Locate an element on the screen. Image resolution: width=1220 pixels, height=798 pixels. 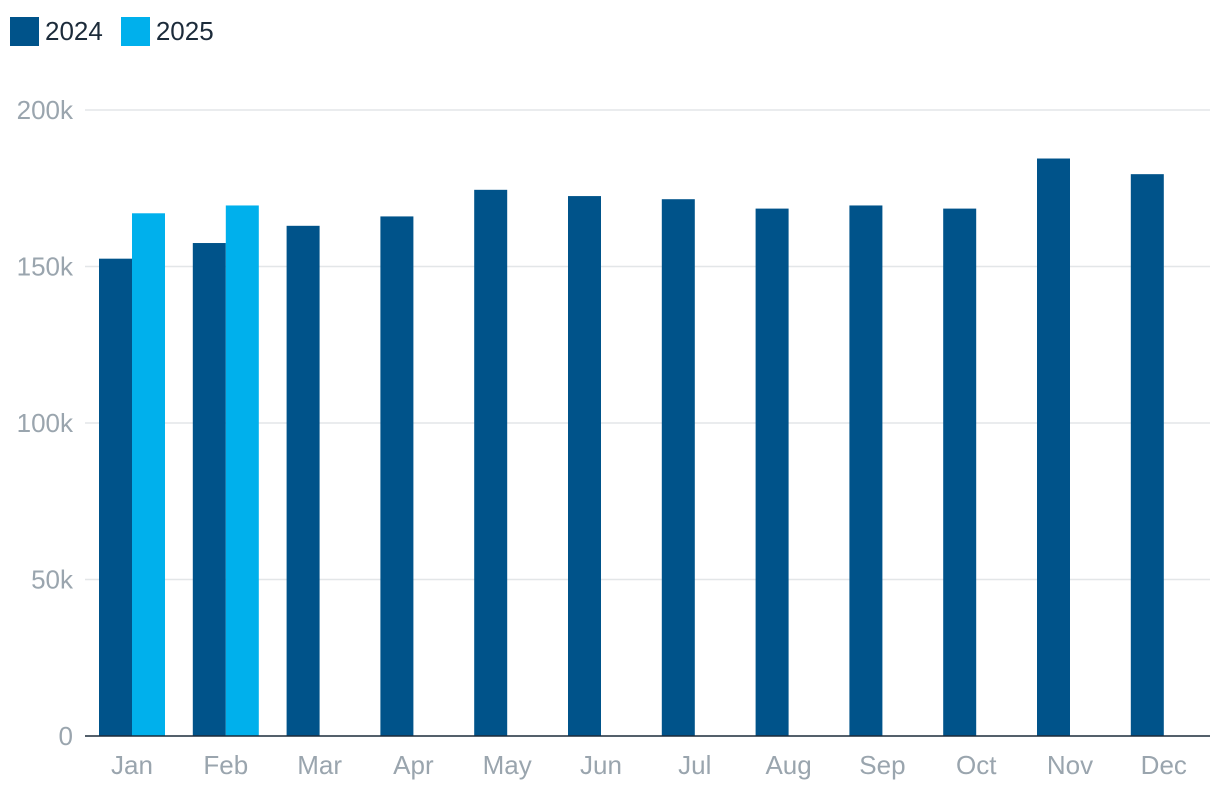
legend-item-2024: 2024 is located at coordinates (56, 31).